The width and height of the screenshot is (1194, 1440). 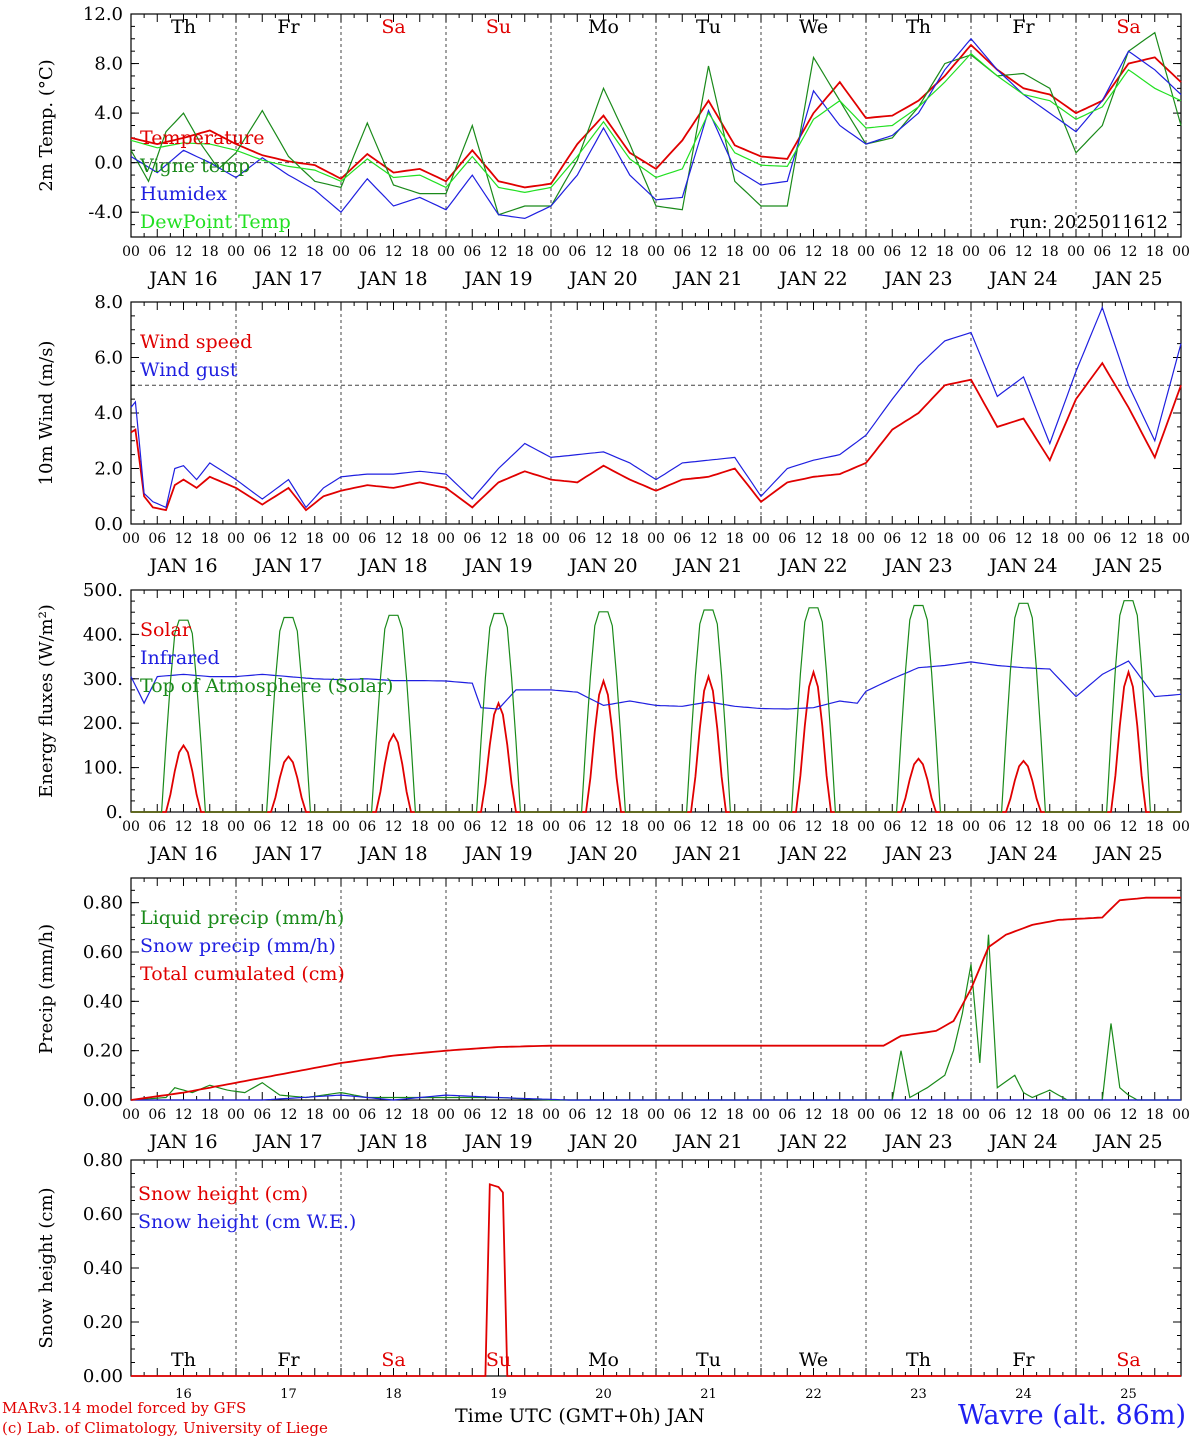 I want to click on day-name: Su, so click(x=498, y=1360).